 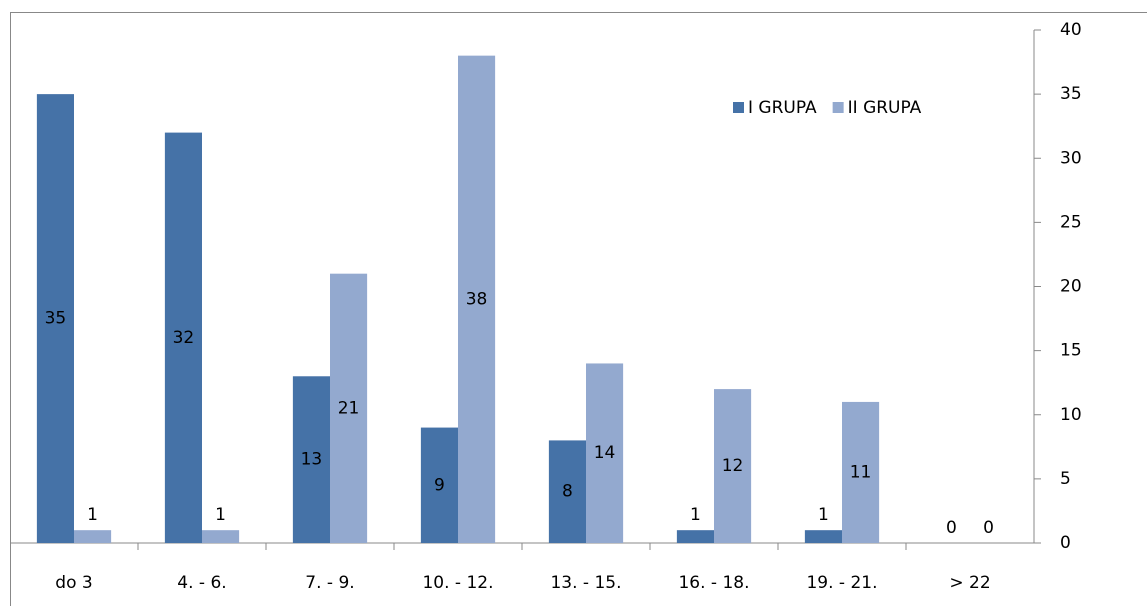 I want to click on data-label: 32, so click(x=184, y=338).